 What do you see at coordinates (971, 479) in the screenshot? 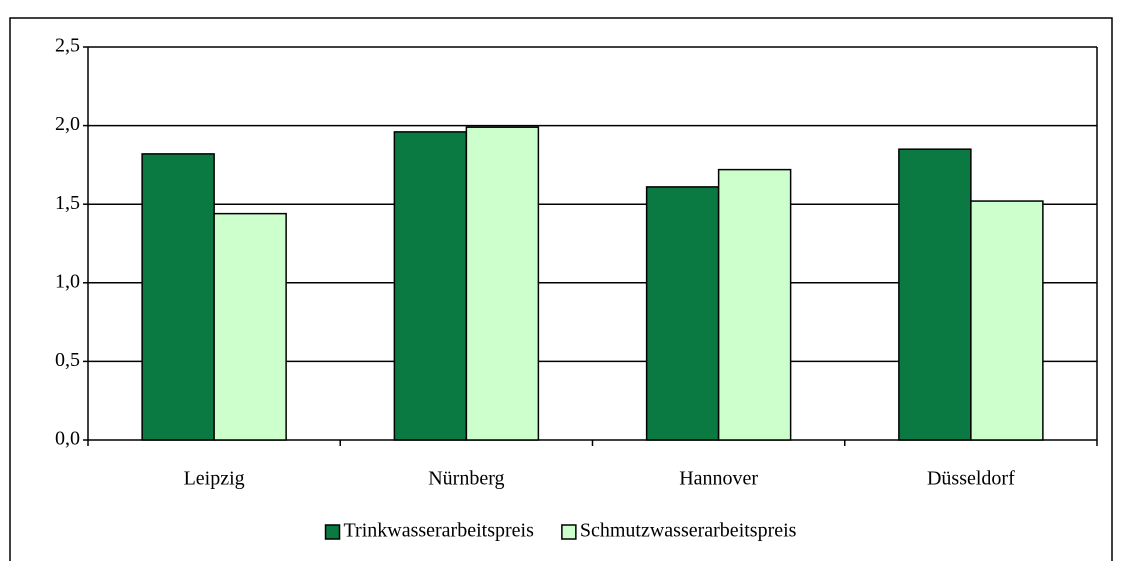
I see `x-tick-label: Düsseldorf` at bounding box center [971, 479].